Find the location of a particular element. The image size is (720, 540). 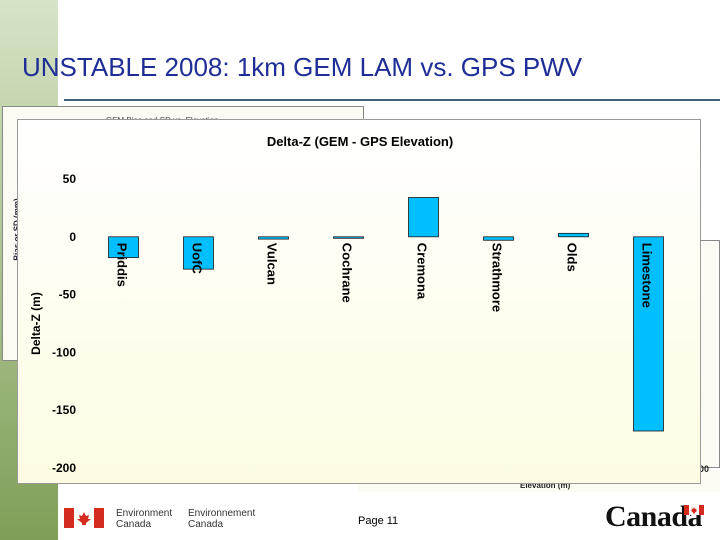

category-label-olds: Olds is located at coordinates (572, 257).